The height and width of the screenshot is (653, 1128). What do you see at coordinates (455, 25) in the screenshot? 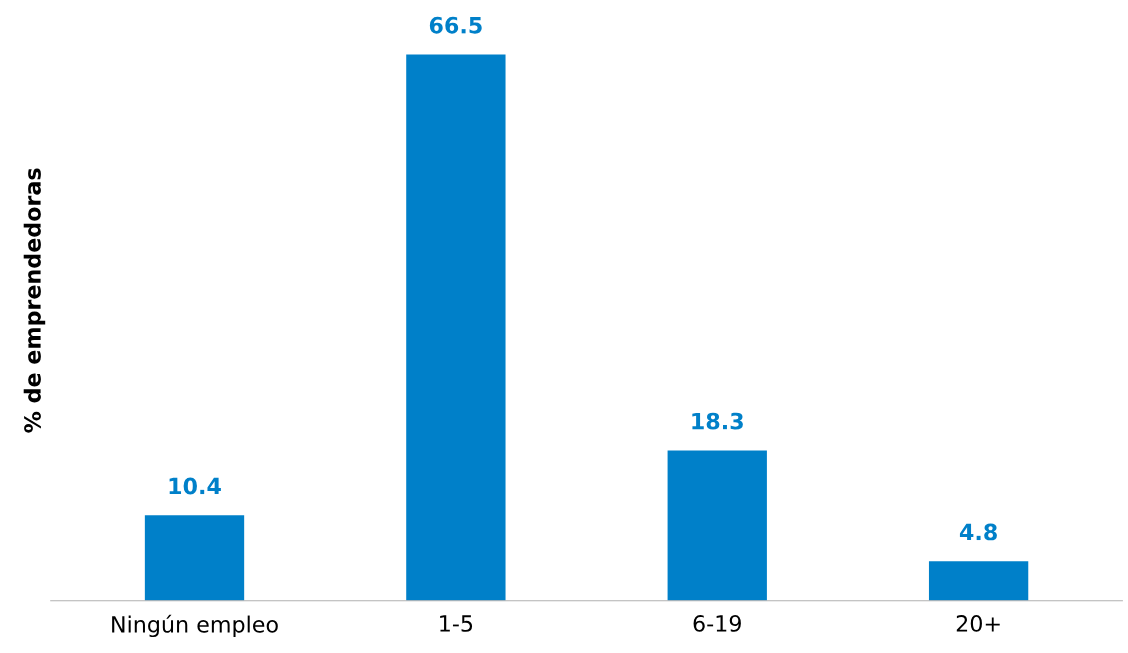
I see `data-label: 66.5` at bounding box center [455, 25].